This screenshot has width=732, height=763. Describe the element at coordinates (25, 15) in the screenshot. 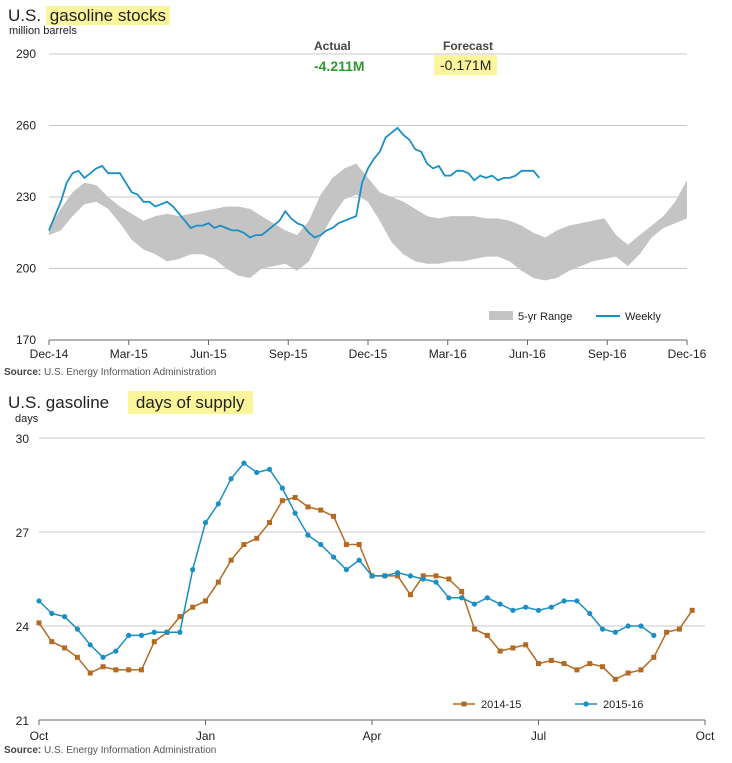

I see `stocks-title-prefix: U.S.` at that location.